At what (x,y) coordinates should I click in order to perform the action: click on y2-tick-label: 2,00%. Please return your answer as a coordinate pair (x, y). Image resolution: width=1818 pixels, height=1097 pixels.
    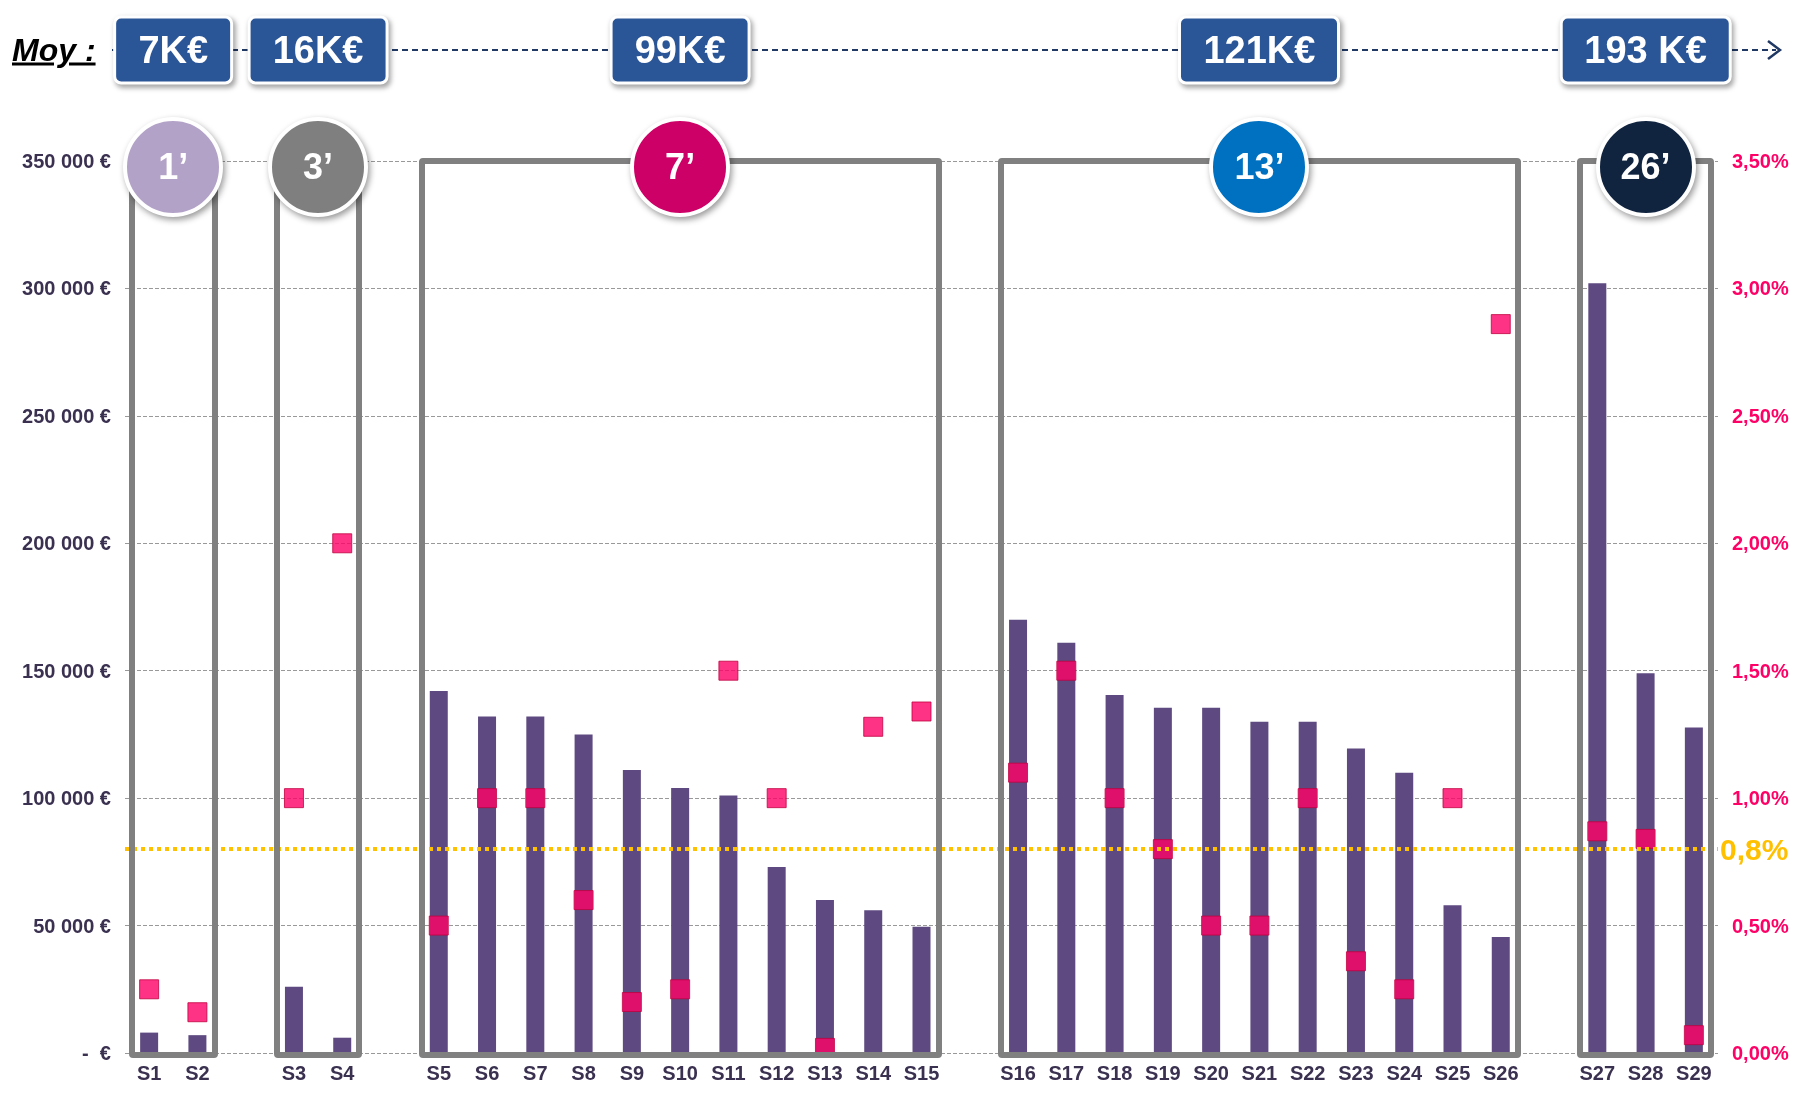
    Looking at the image, I should click on (1760, 543).